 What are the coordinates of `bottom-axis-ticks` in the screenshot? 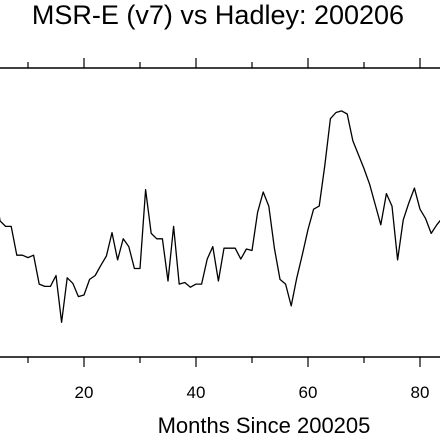 It's located at (224, 362).